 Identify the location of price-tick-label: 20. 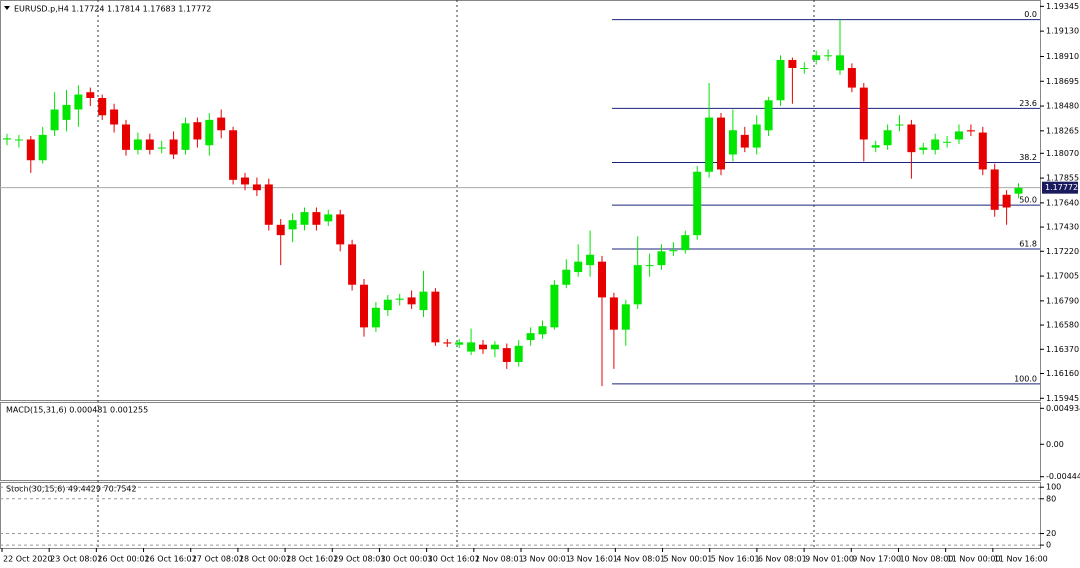
(1051, 533).